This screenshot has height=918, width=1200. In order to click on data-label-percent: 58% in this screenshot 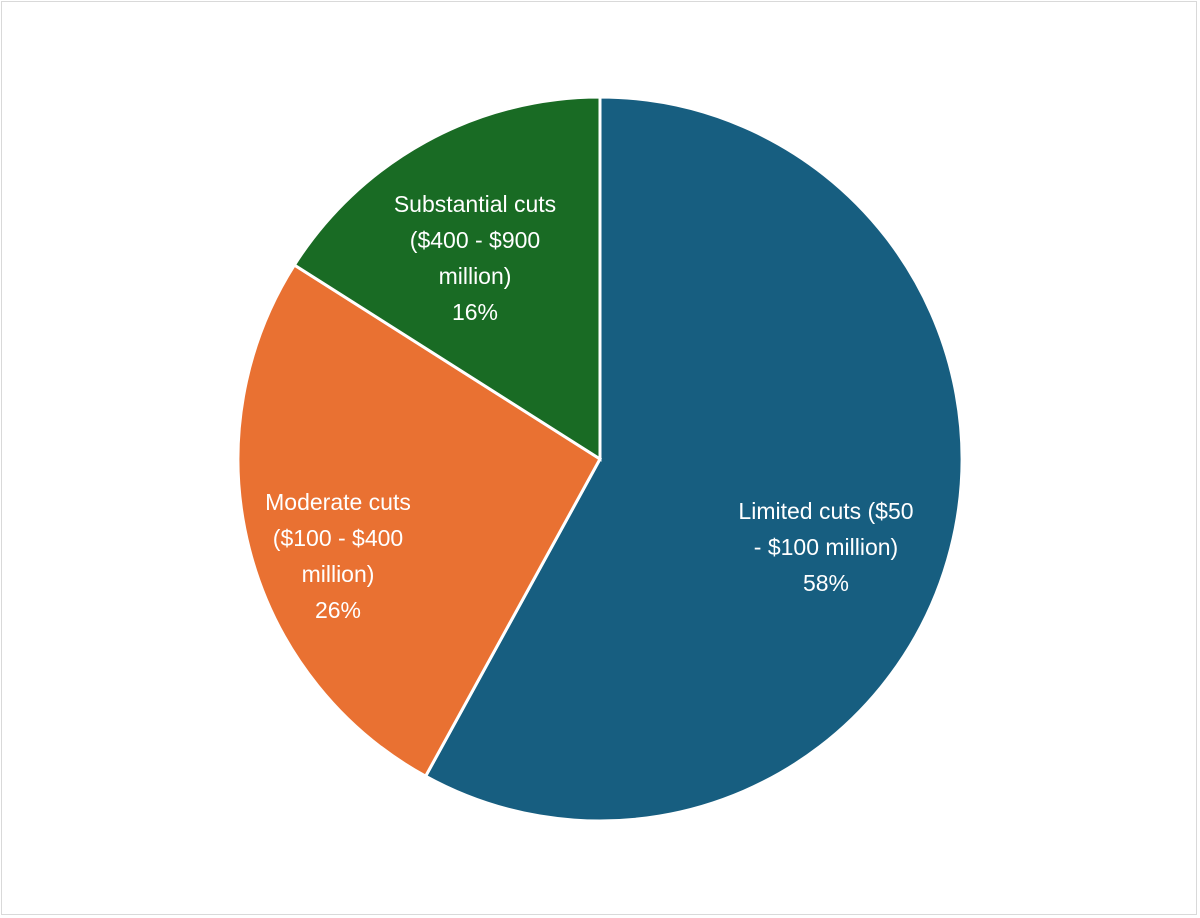, I will do `click(826, 583)`.